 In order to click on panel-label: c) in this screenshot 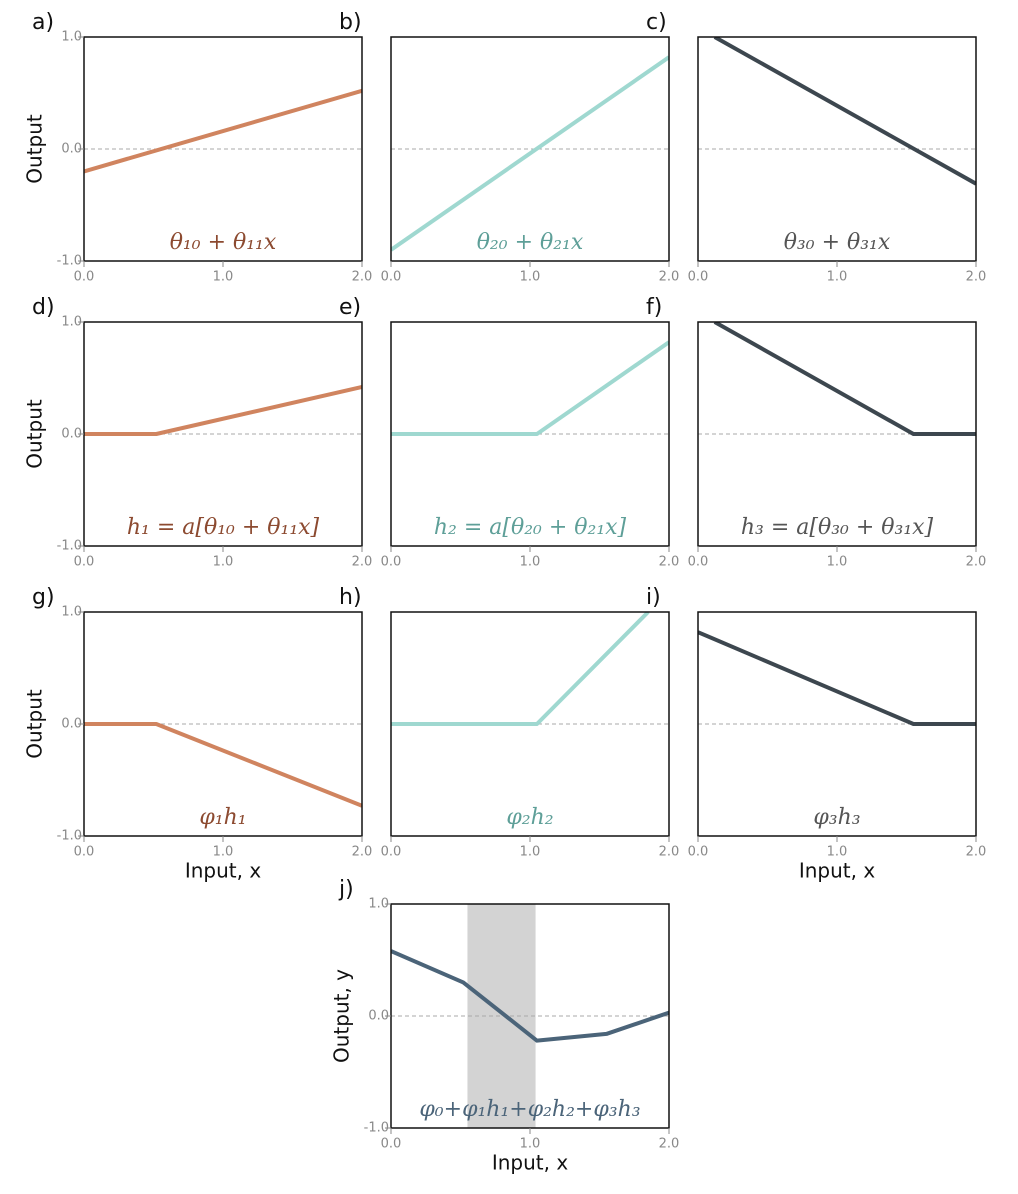, I will do `click(656, 22)`.